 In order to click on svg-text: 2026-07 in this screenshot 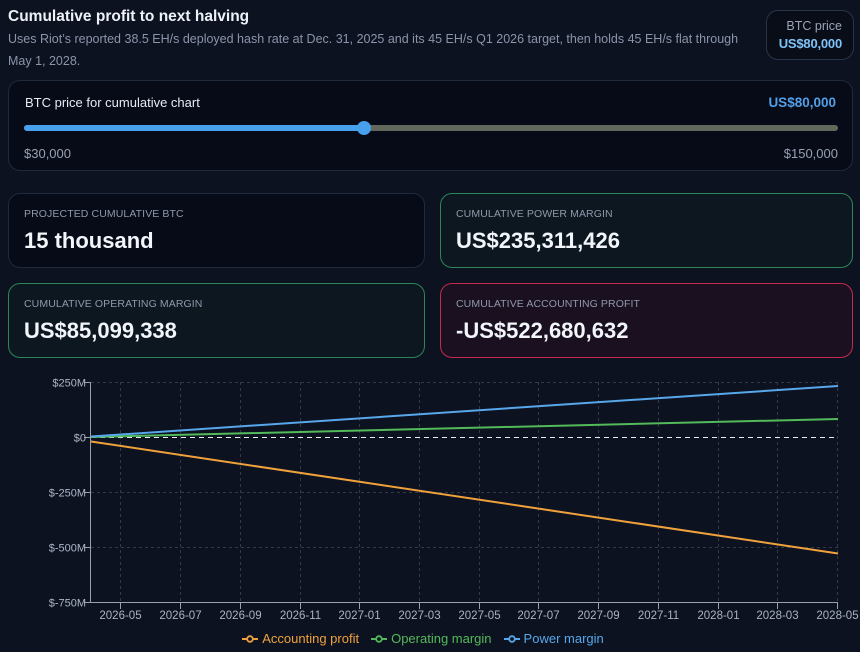, I will do `click(180, 616)`.